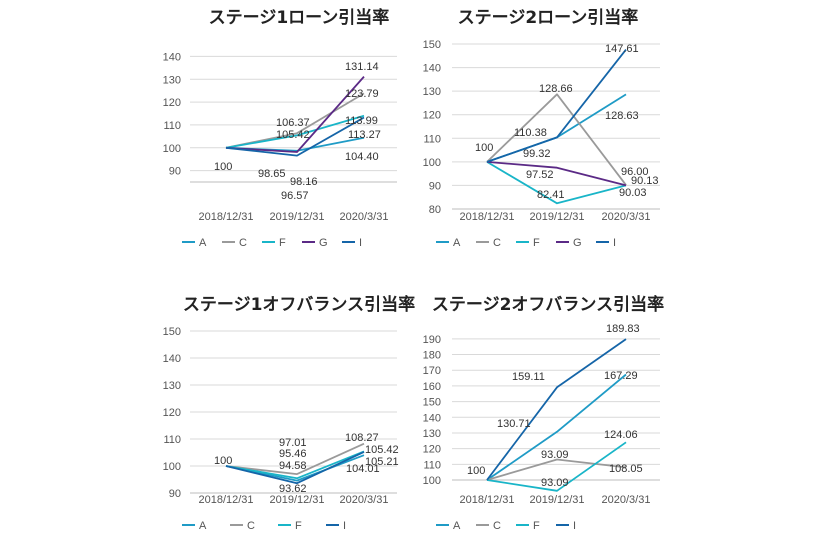  I want to click on stage1-loan-legend-label: G, so click(323, 243).